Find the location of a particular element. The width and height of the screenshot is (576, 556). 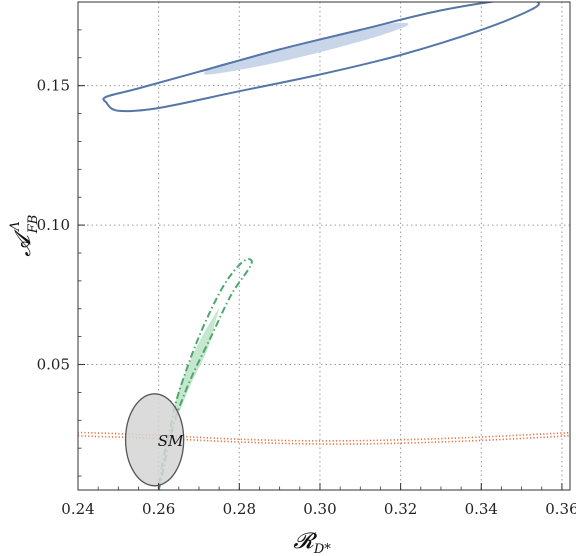

green-inner-region is located at coordinates (197, 361).